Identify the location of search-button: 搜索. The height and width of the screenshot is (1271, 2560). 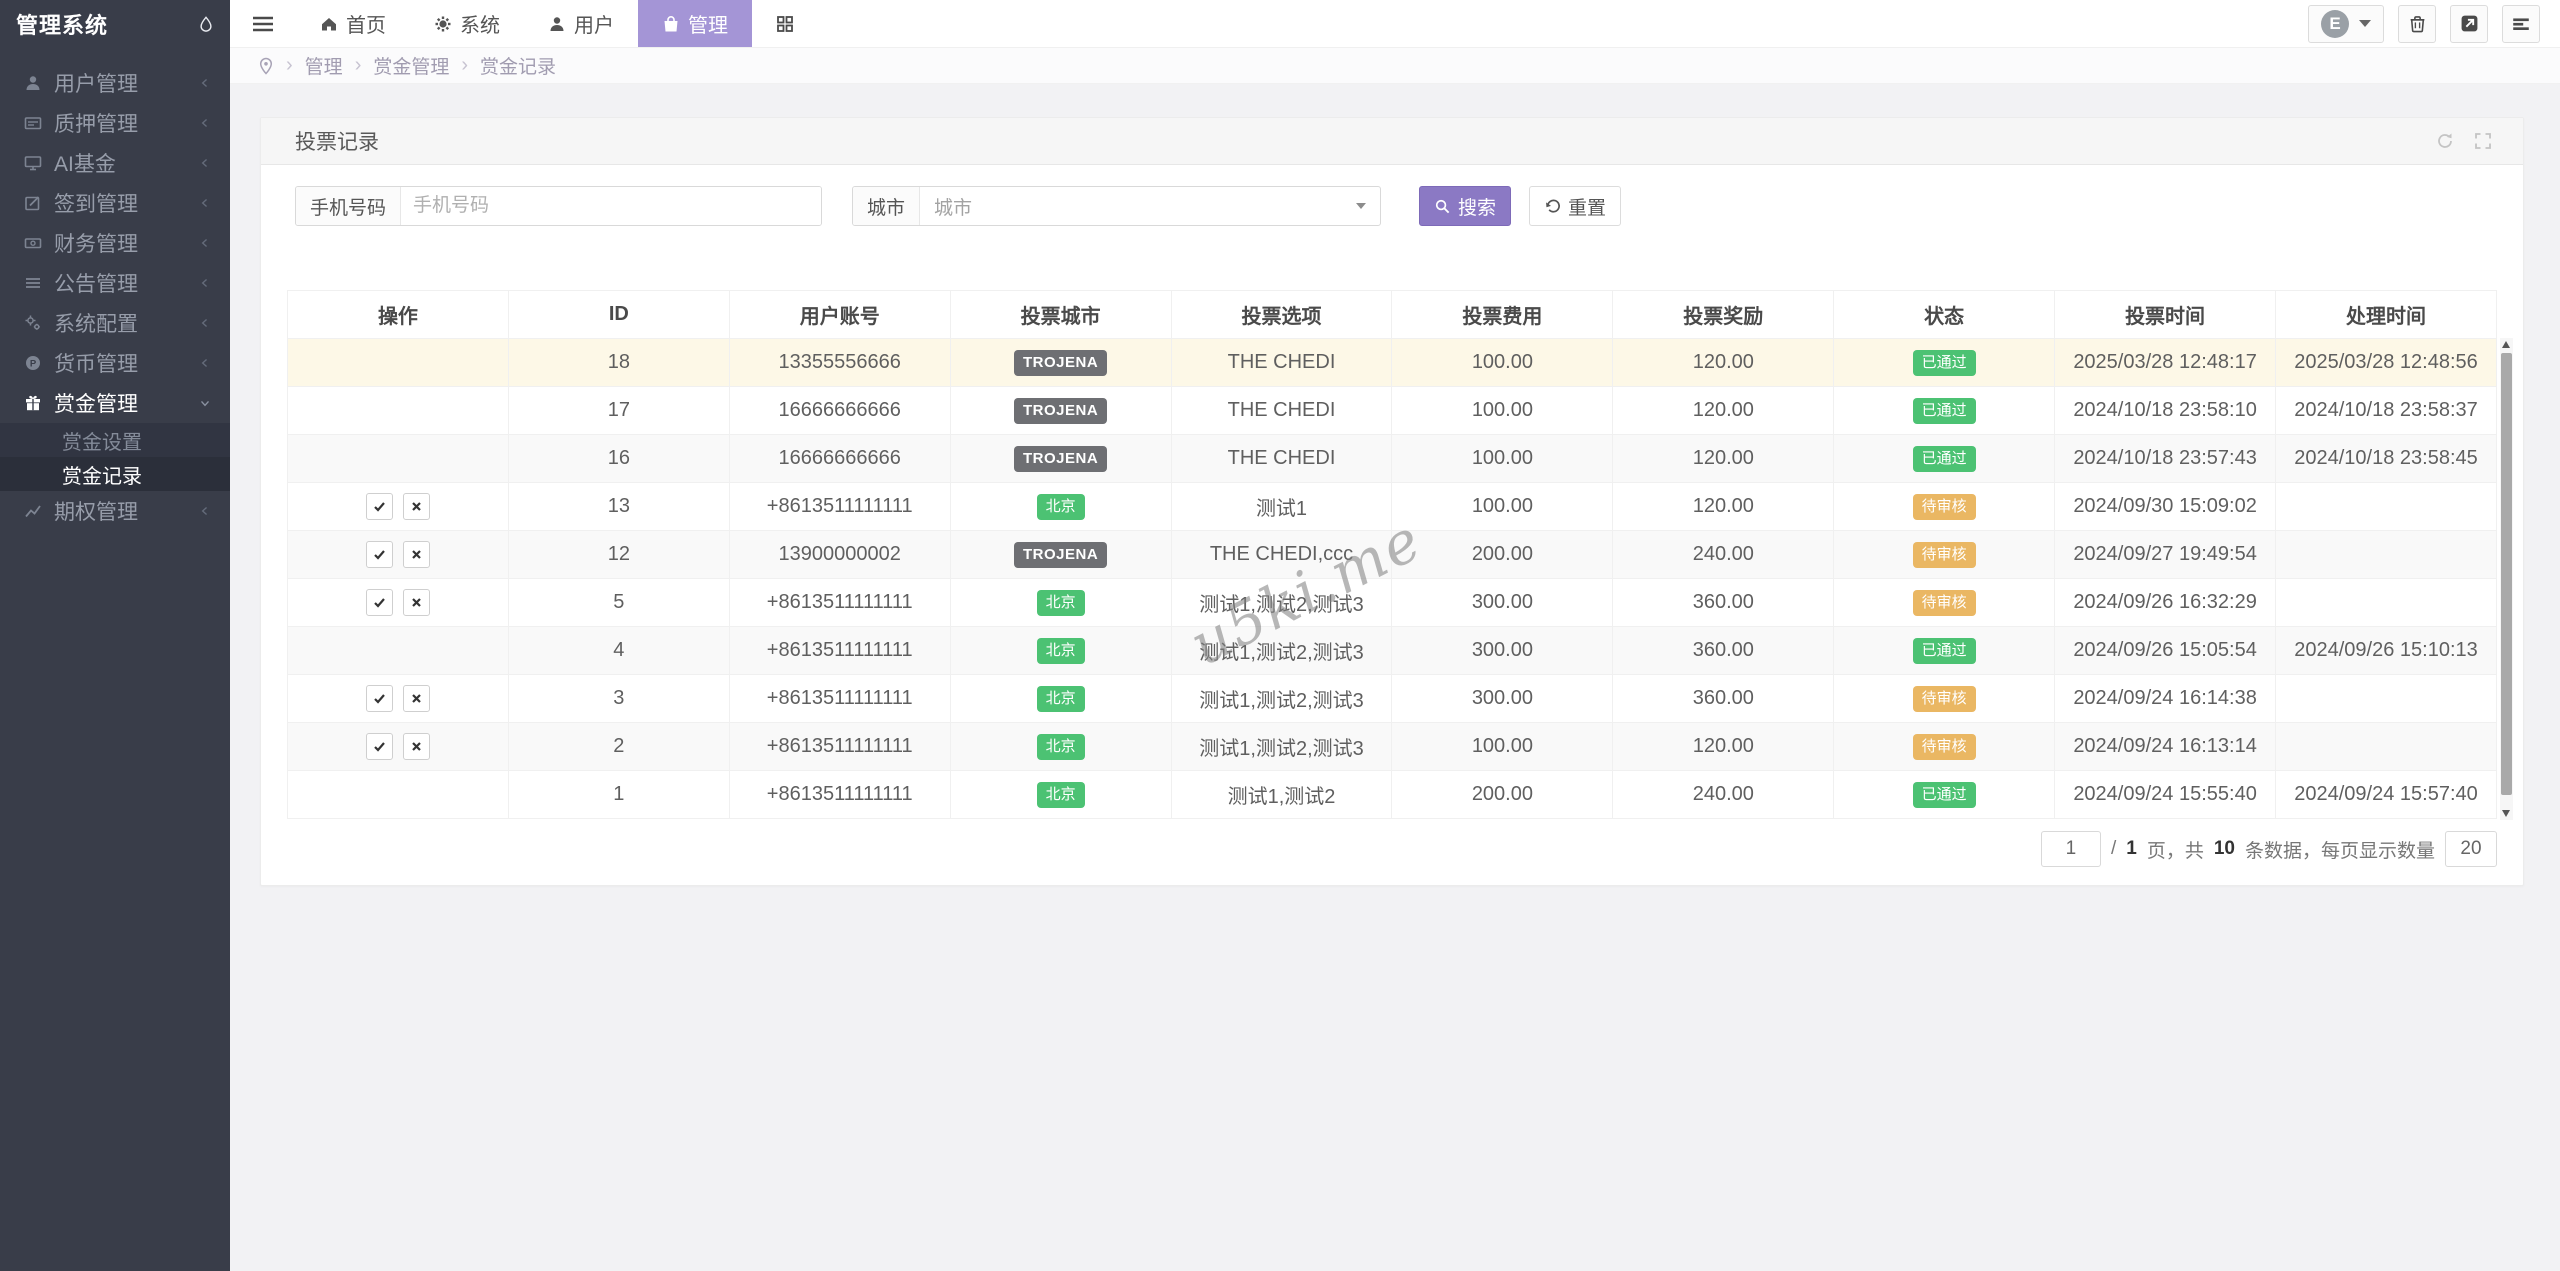
(1465, 206).